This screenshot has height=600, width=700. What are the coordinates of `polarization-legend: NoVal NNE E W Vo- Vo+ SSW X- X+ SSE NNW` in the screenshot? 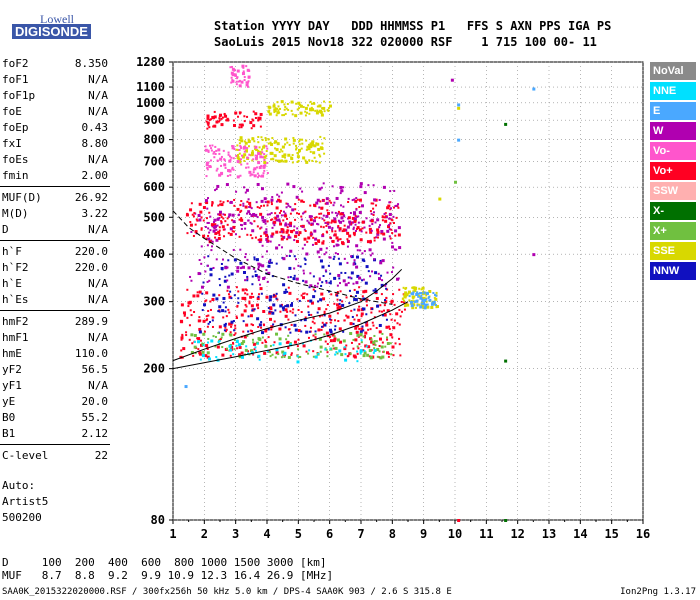 It's located at (673, 172).